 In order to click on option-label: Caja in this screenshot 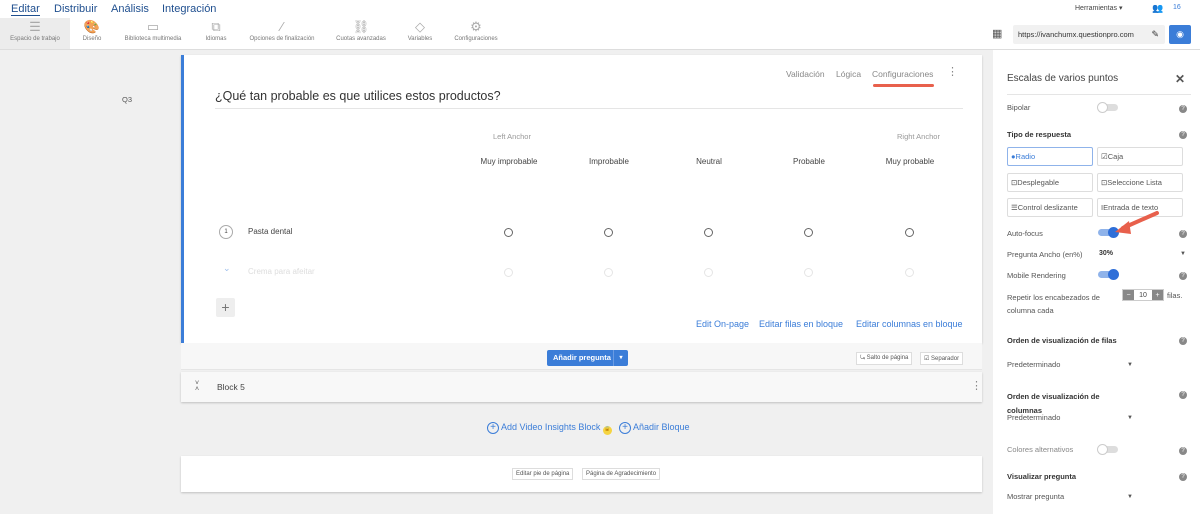, I will do `click(1115, 156)`.